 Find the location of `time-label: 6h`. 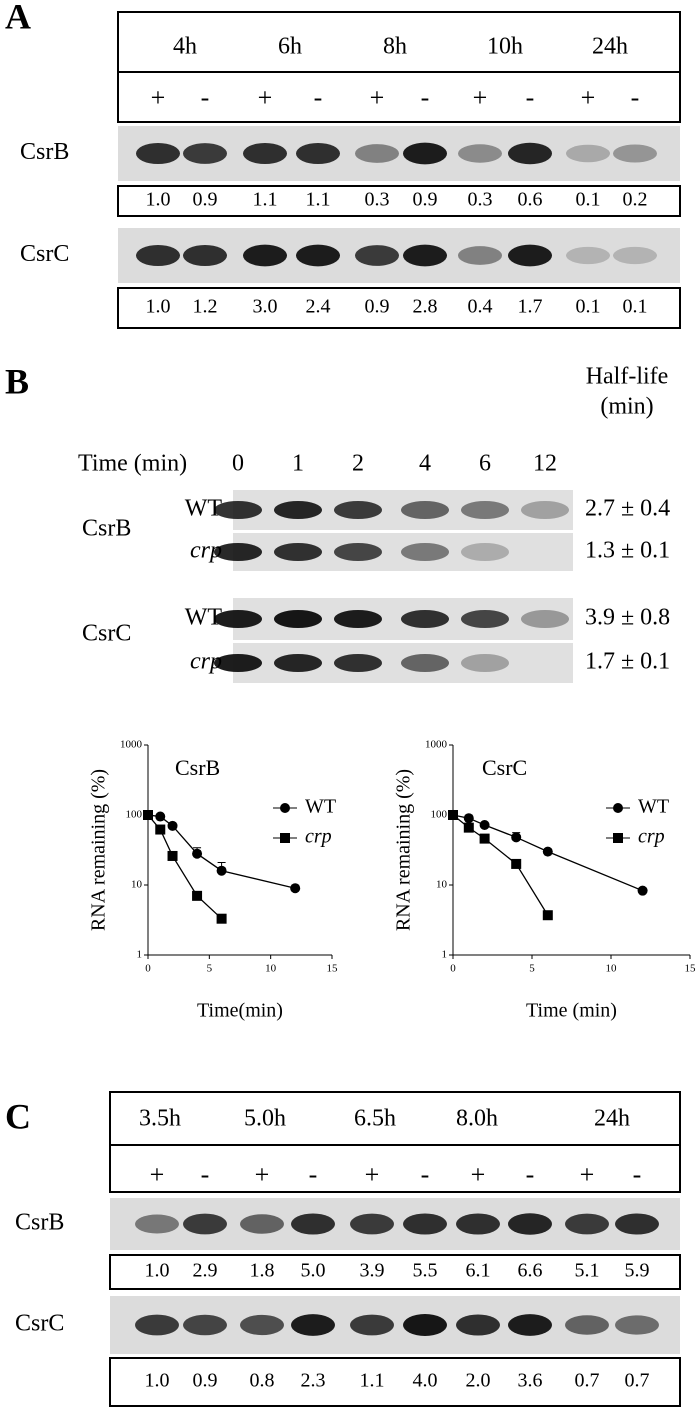

time-label: 6h is located at coordinates (290, 47).